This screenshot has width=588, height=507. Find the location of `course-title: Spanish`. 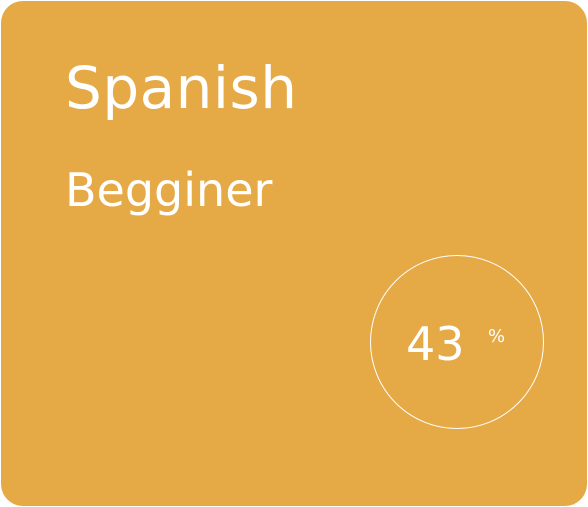

course-title: Spanish is located at coordinates (181, 88).